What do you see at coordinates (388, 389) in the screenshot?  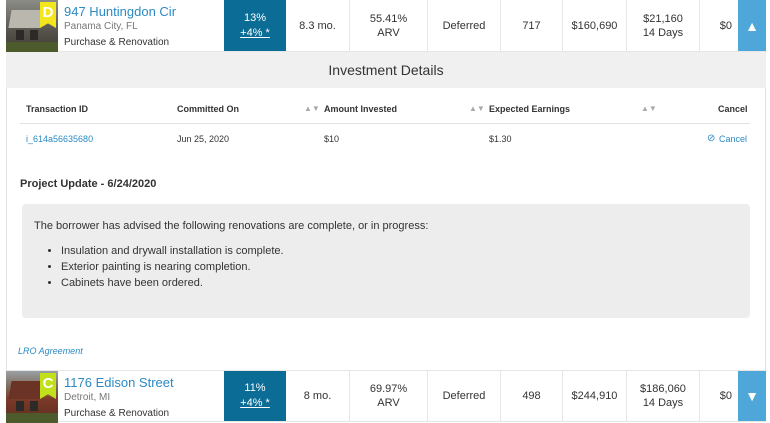 I see `ltv-value: 69.97%` at bounding box center [388, 389].